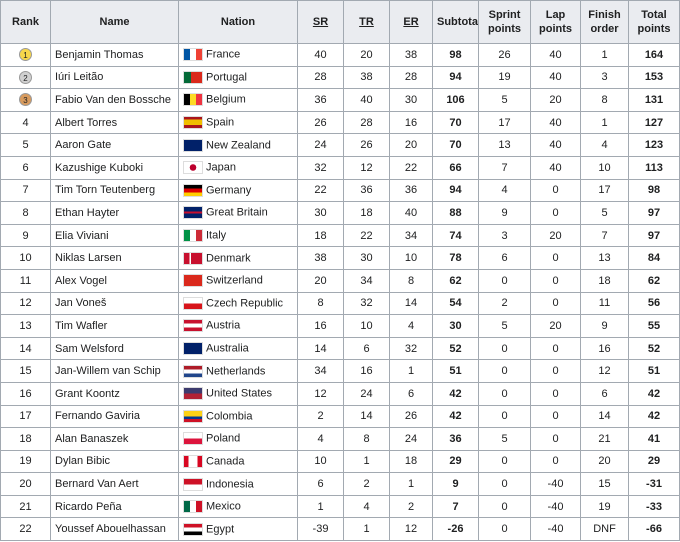  I want to click on cell-text: United States, so click(239, 393).